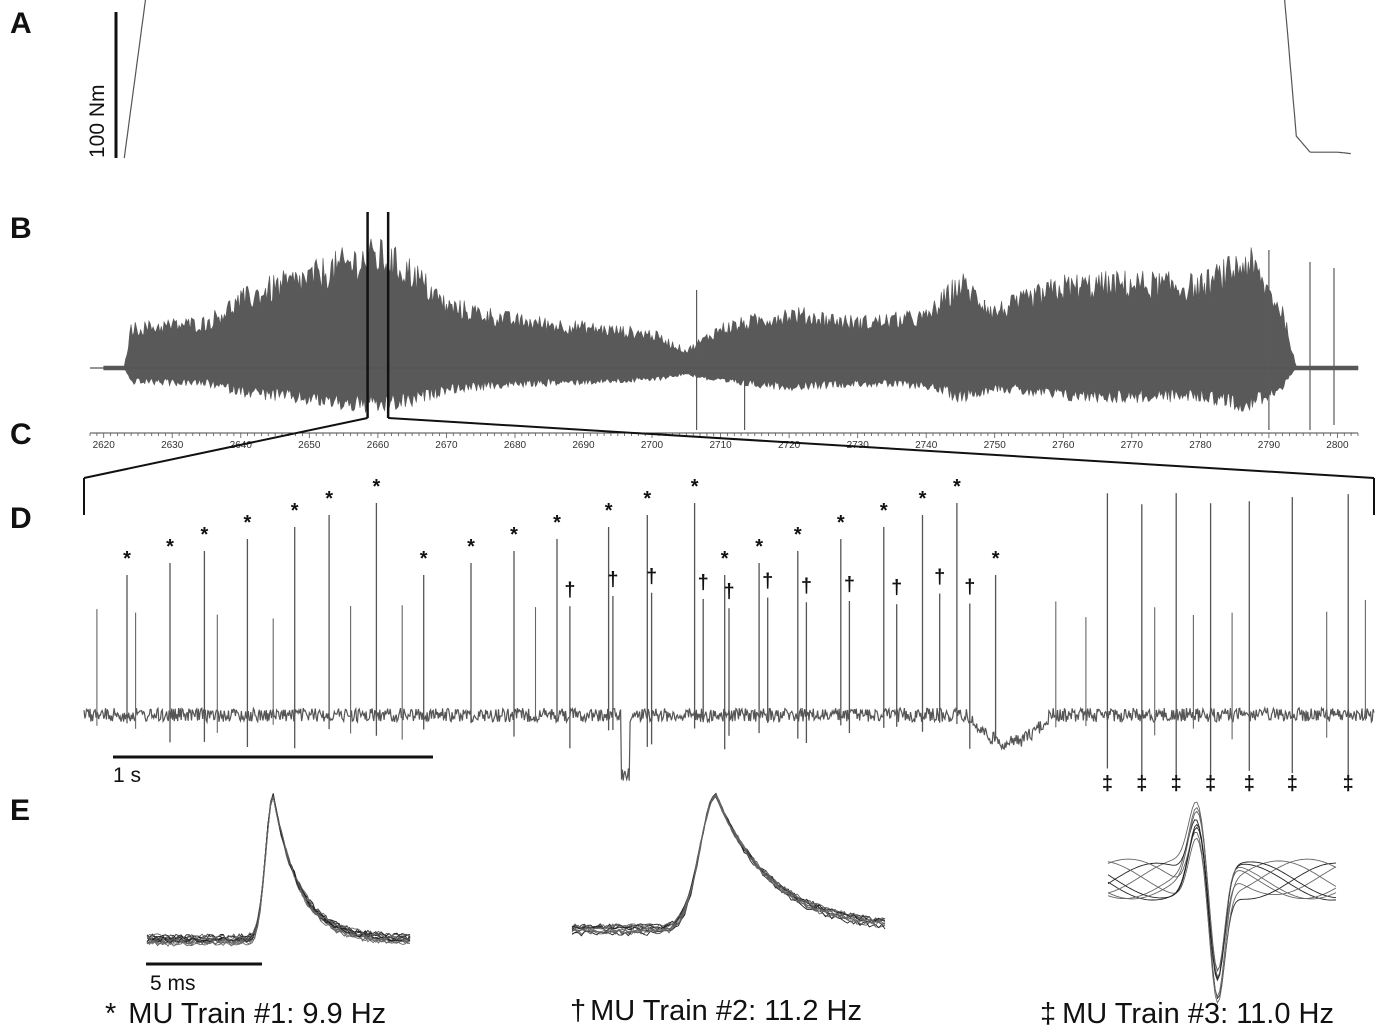 This screenshot has width=1397, height=1028. What do you see at coordinates (21, 434) in the screenshot?
I see `panel-letter-c: C` at bounding box center [21, 434].